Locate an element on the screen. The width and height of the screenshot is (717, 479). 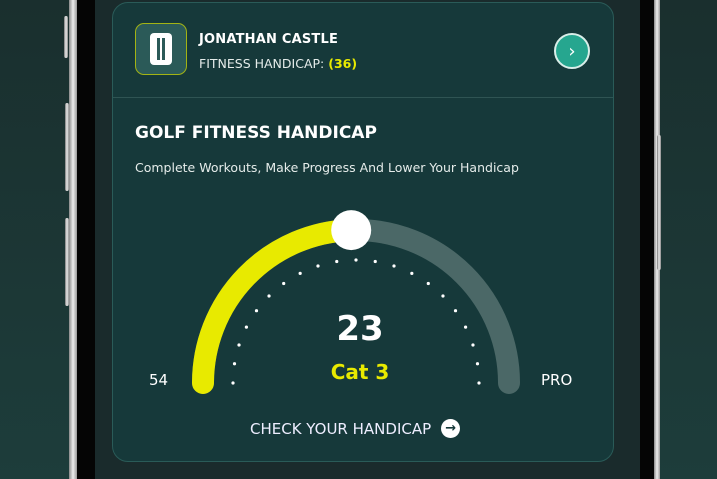
chevron-right-icon: › is located at coordinates (572, 51).